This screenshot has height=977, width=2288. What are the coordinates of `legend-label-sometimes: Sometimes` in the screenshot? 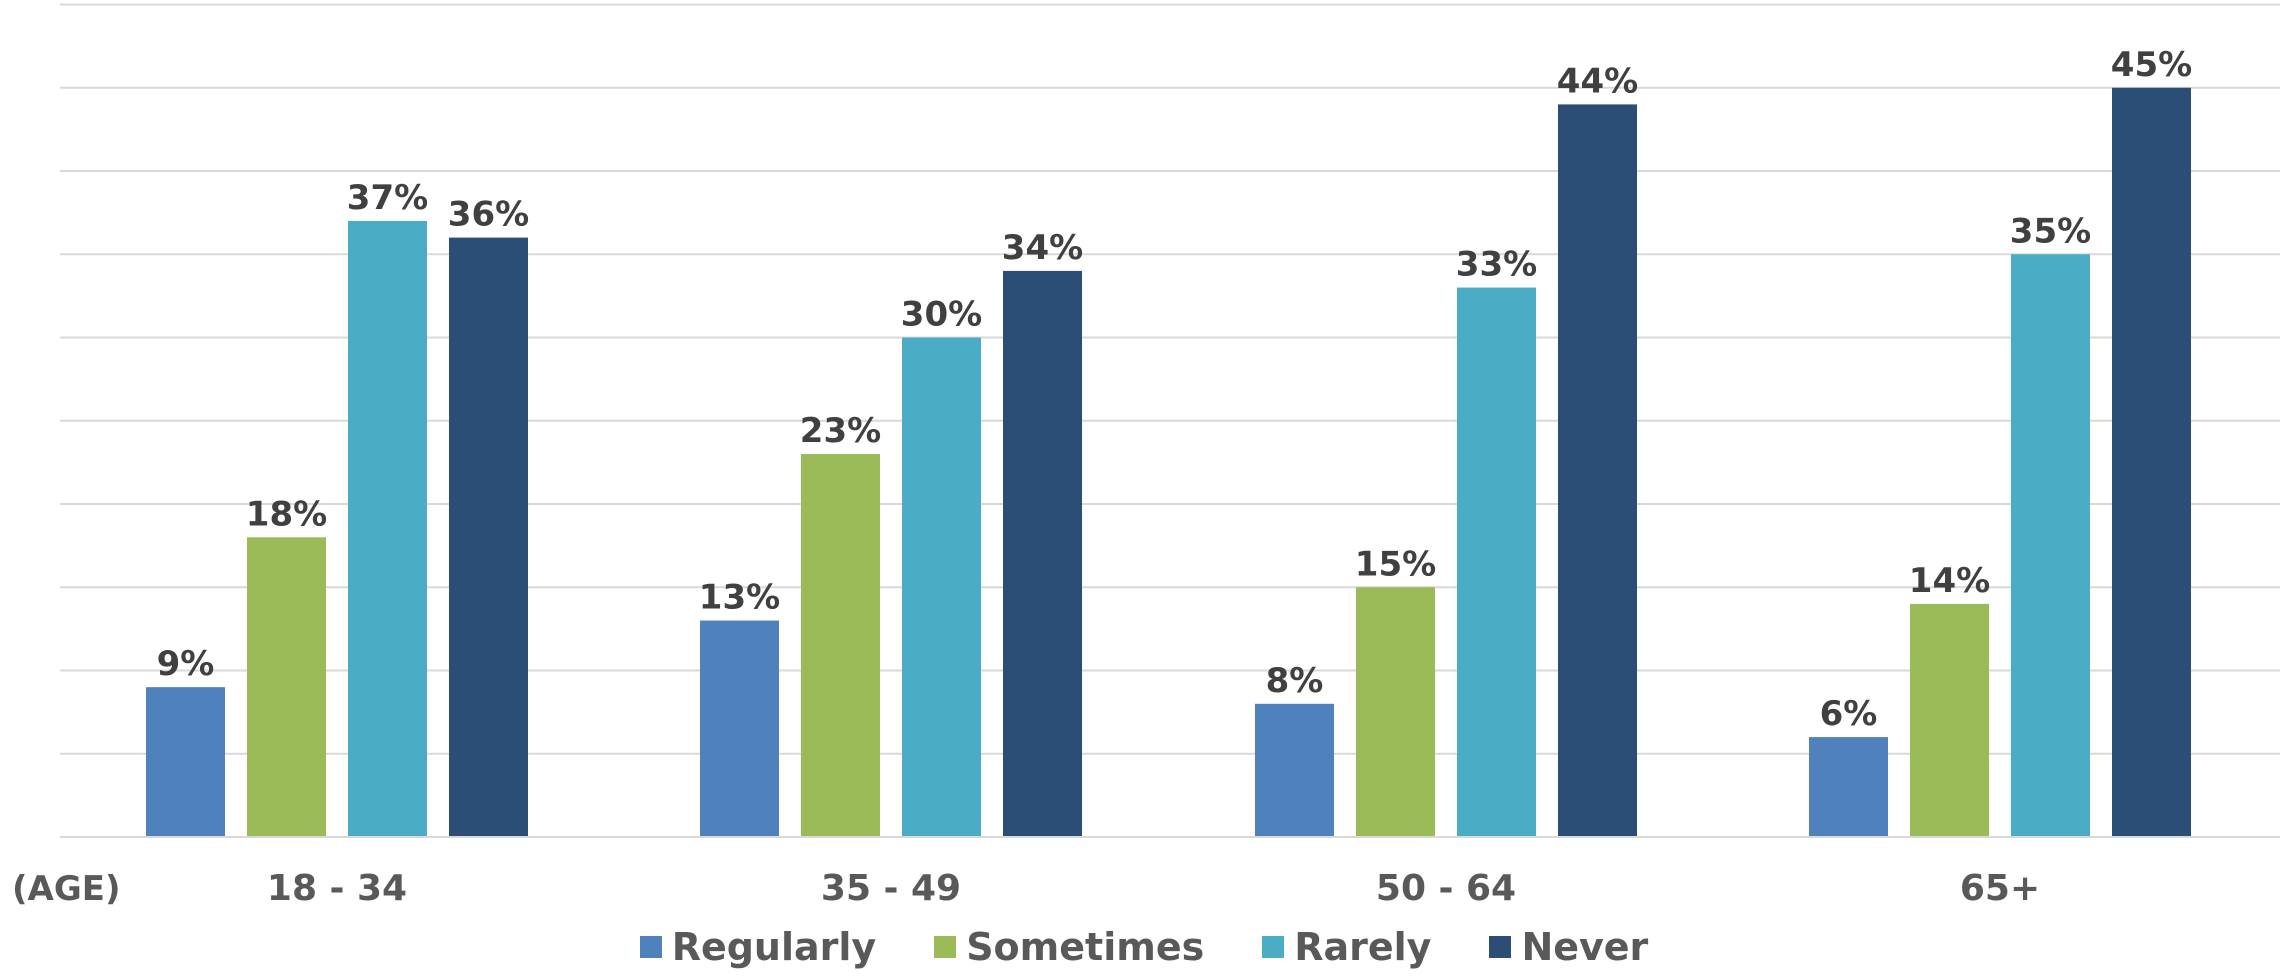 It's located at (1085, 947).